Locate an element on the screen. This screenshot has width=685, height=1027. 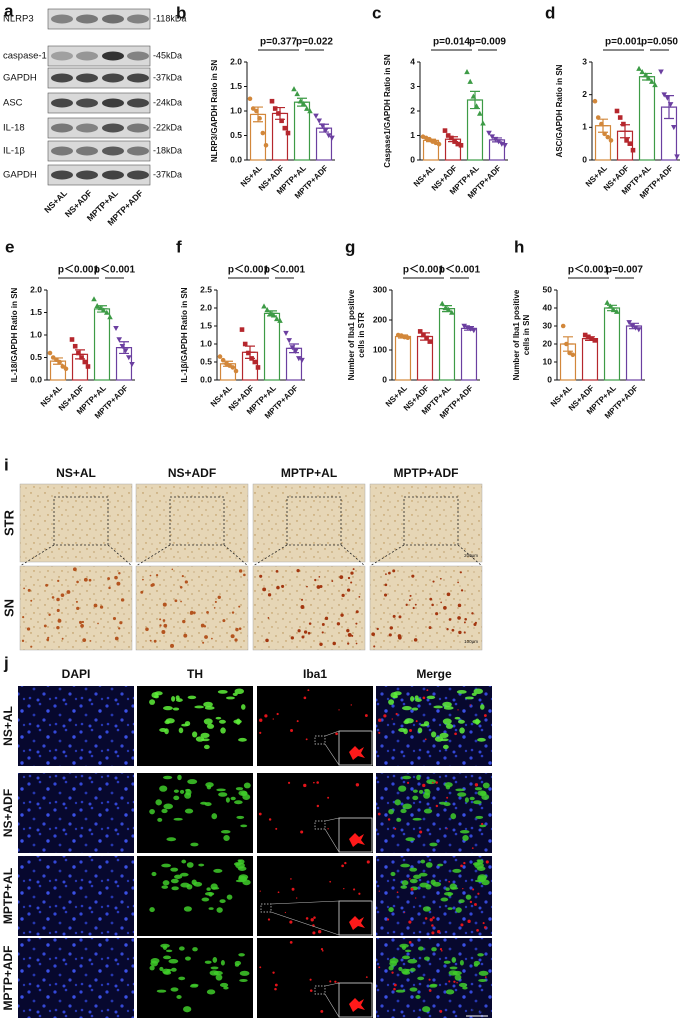
y-tick-label: 3 is located at coordinates (412, 86).